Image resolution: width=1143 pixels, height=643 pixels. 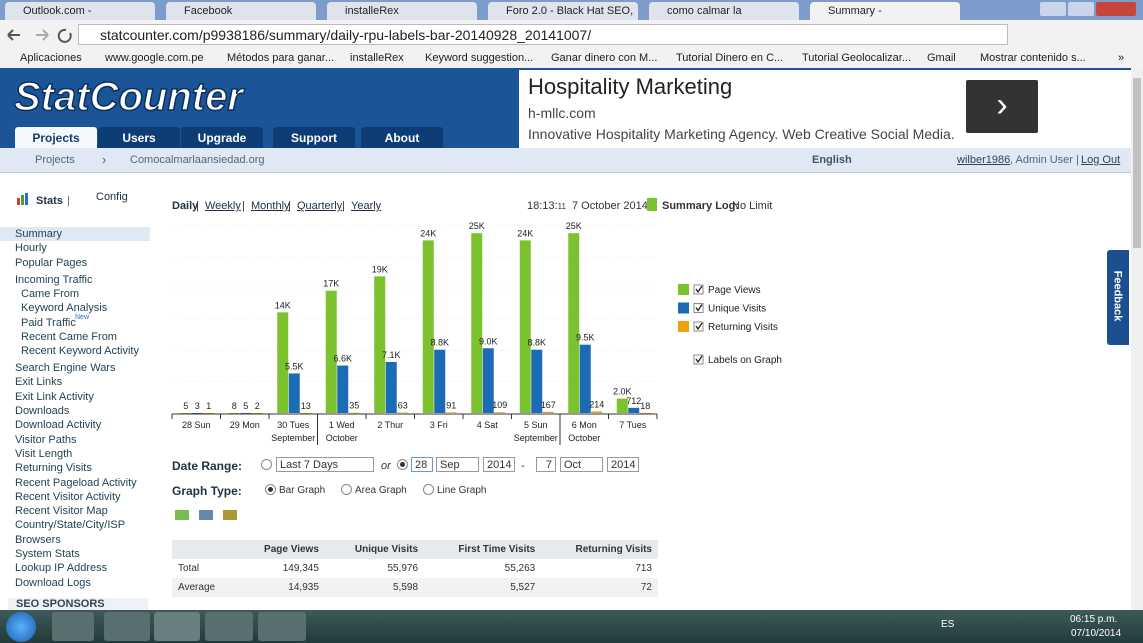 I want to click on logo: StatCounter, so click(x=142, y=97).